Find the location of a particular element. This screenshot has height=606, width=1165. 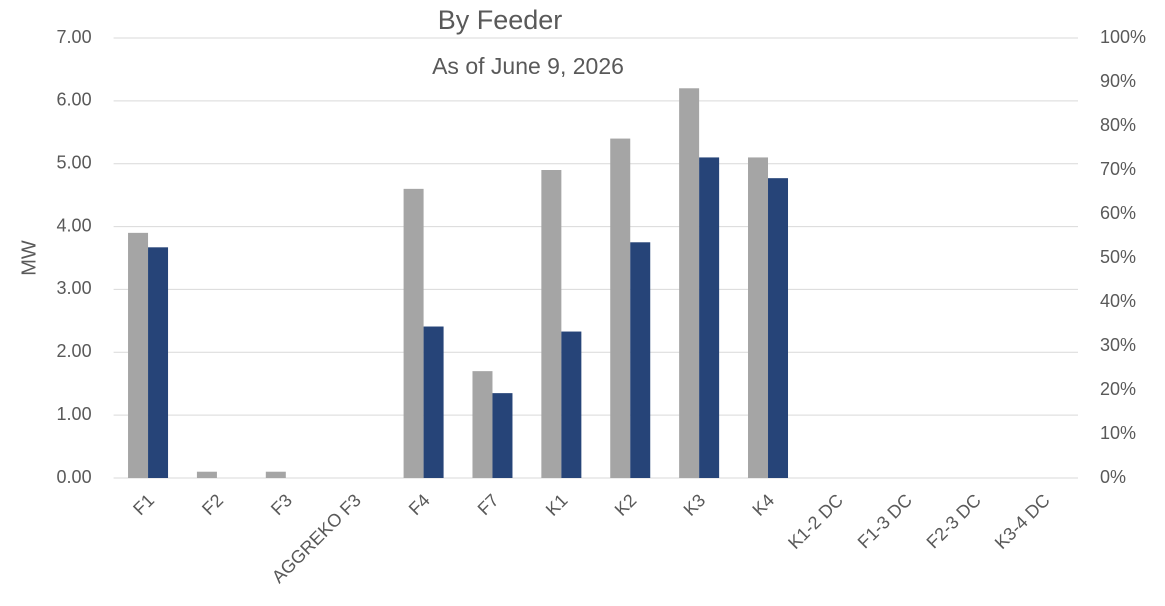

y-tick-label: 2.00 is located at coordinates (74, 351).